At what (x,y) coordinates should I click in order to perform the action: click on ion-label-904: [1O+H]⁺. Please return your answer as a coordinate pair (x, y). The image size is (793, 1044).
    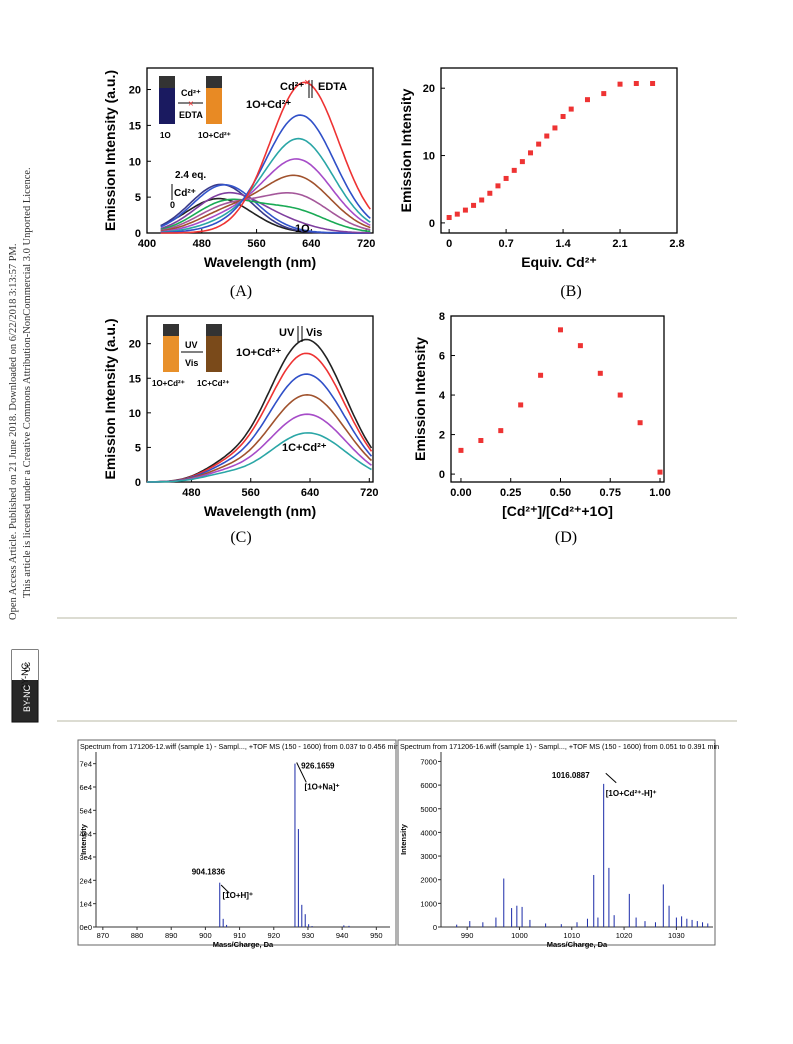
    Looking at the image, I should click on (237, 895).